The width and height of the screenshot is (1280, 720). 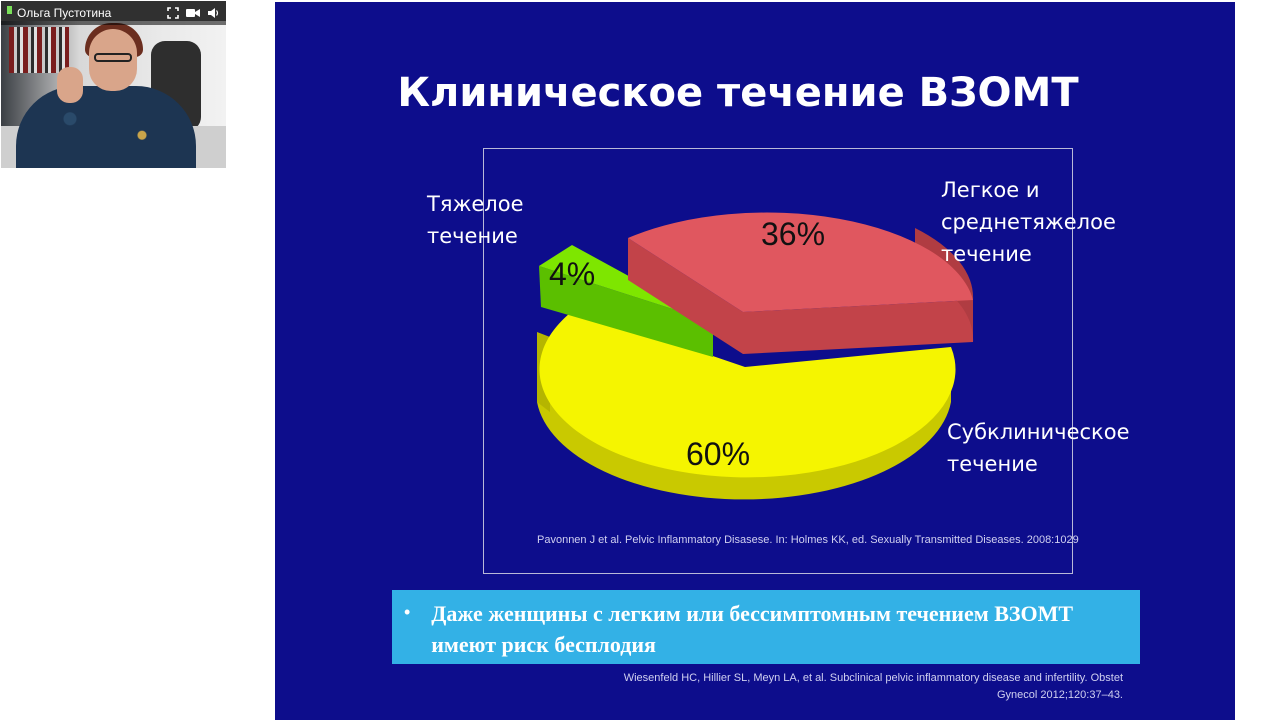 What do you see at coordinates (113, 13) in the screenshot?
I see `video-toolbar: Ольга Пустотина` at bounding box center [113, 13].